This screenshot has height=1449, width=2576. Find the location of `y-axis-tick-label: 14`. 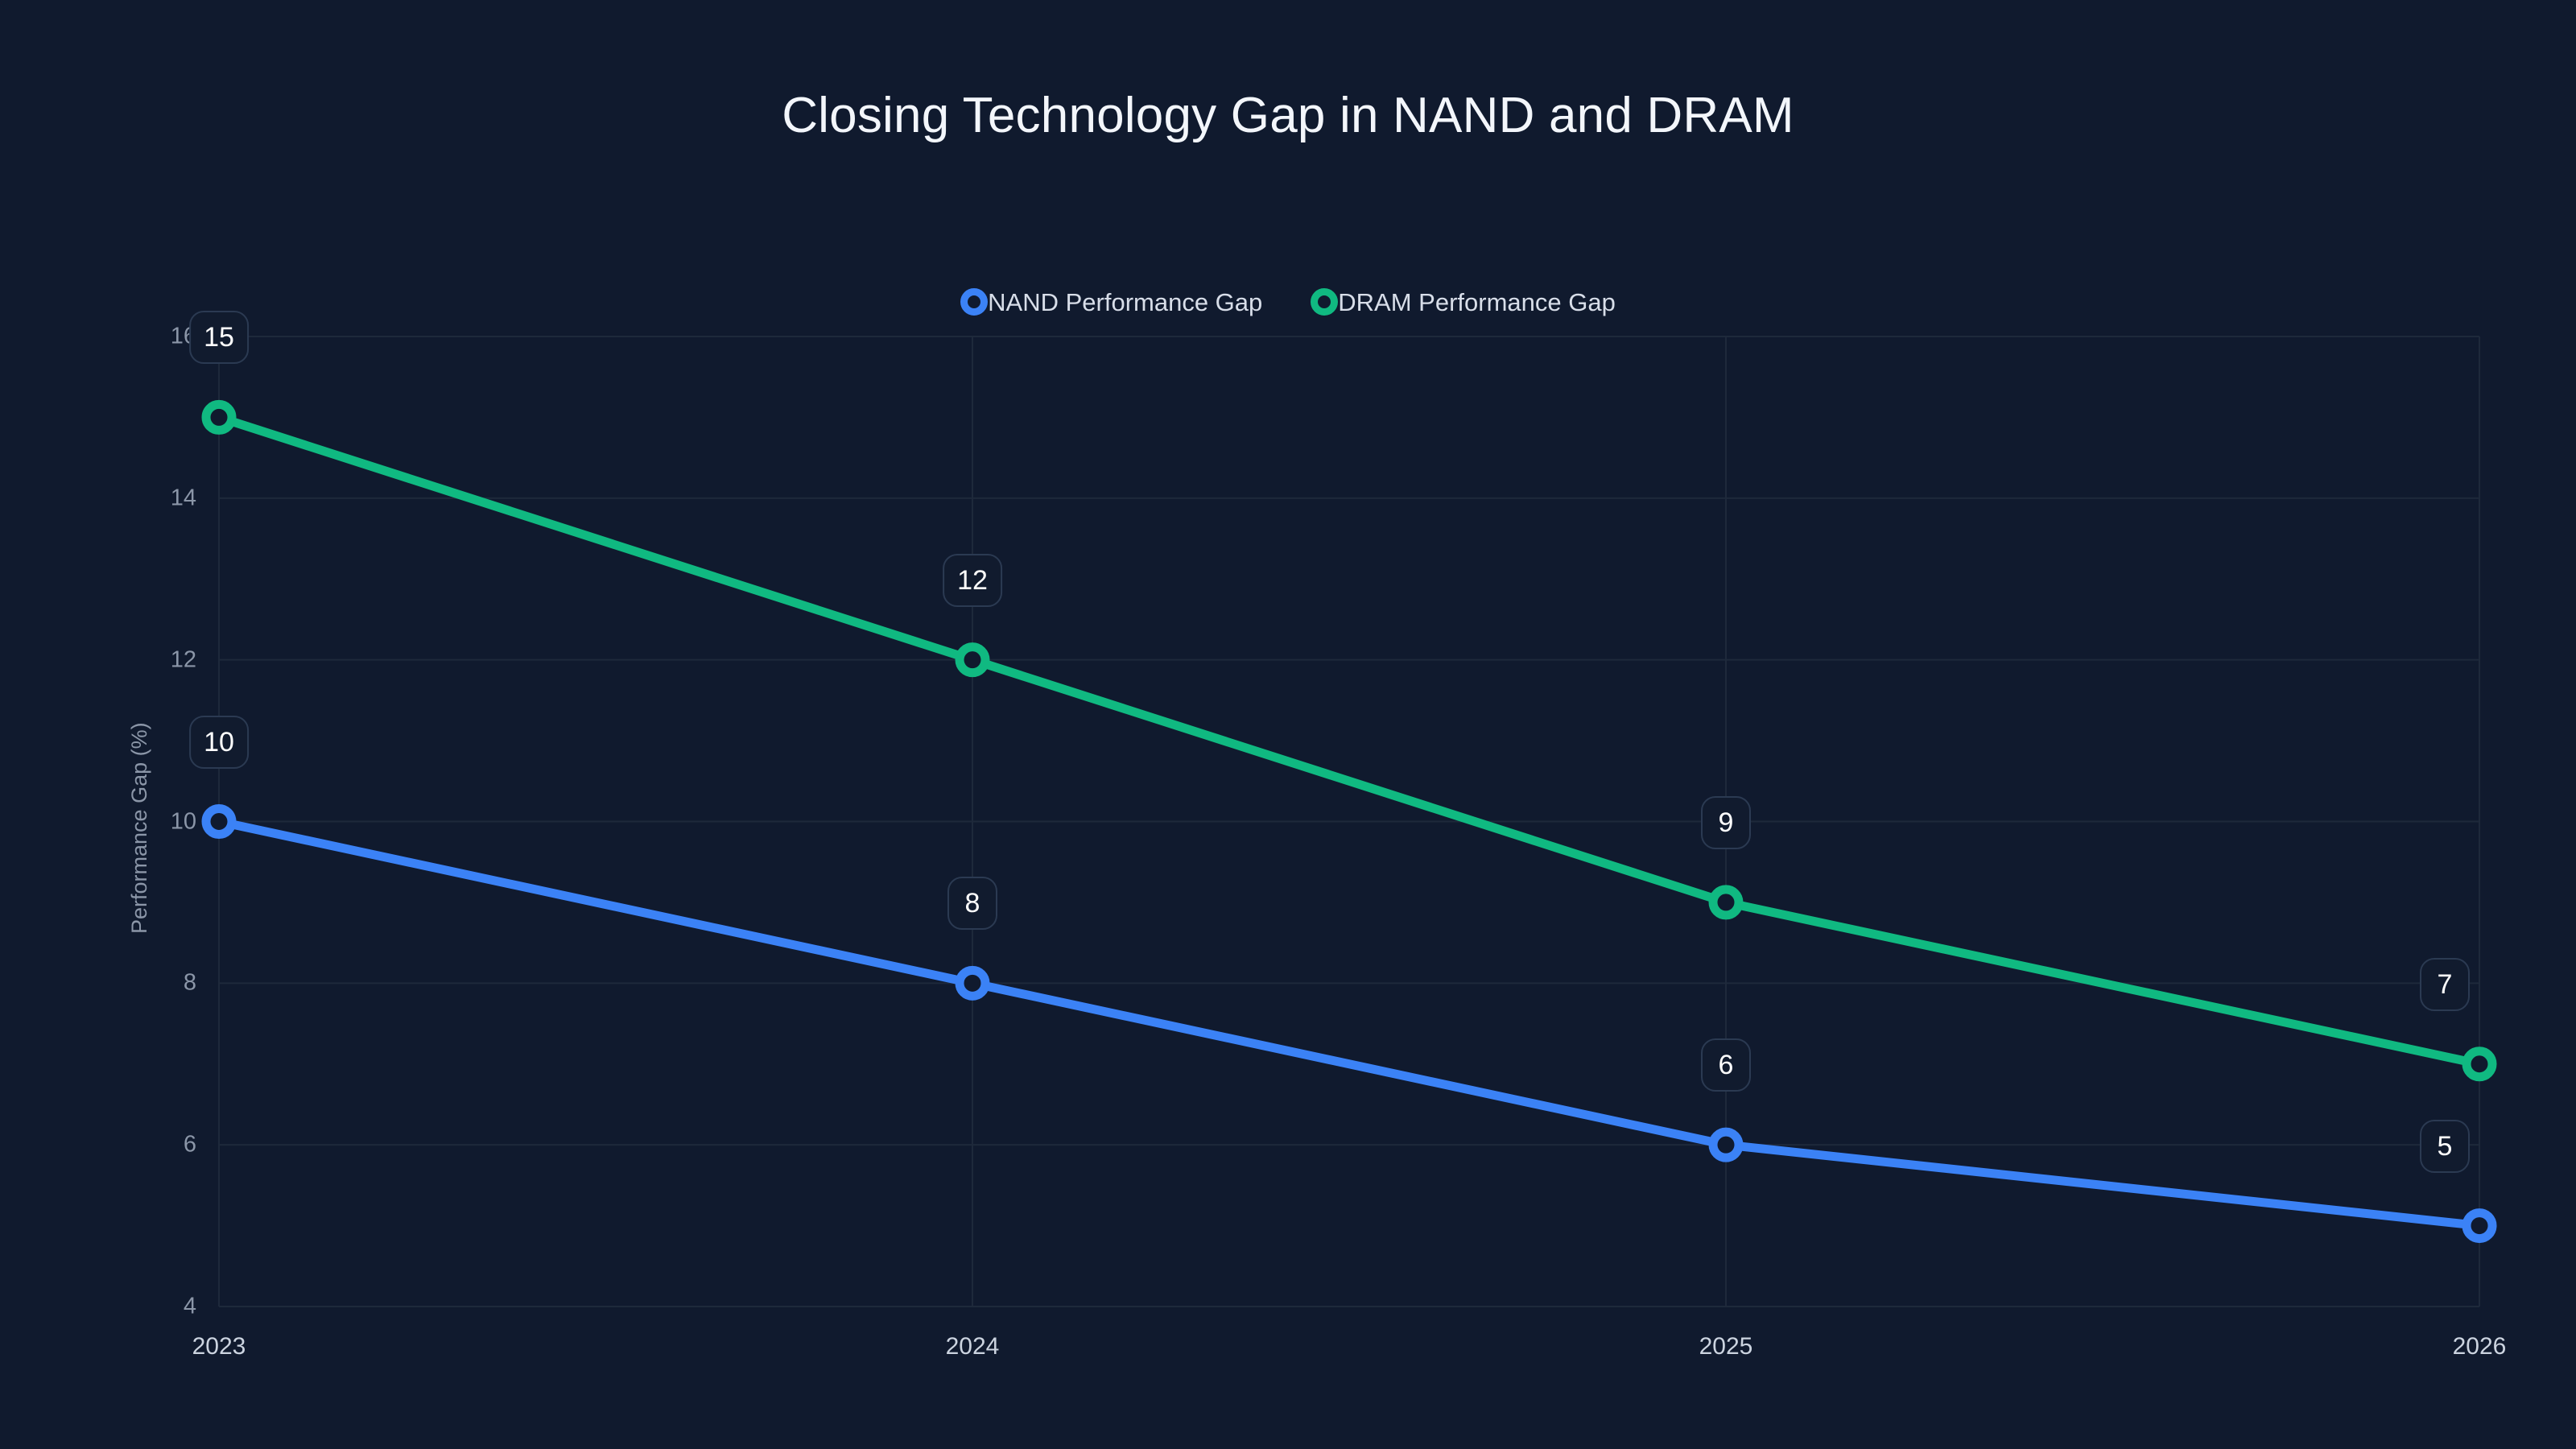

y-axis-tick-label: 14 is located at coordinates (183, 498).